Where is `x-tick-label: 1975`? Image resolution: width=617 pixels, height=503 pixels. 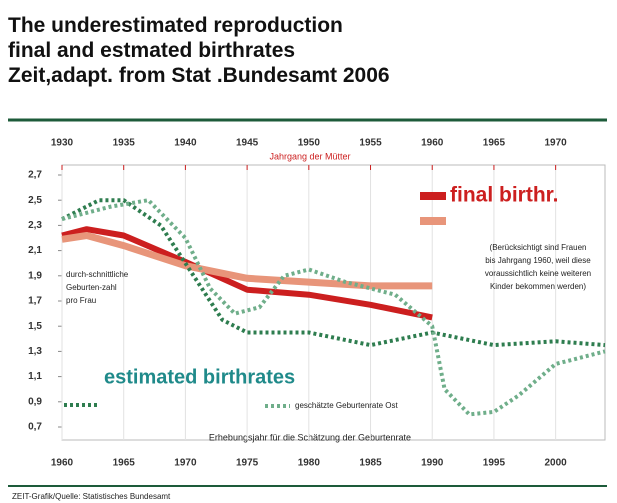 x-tick-label: 1975 is located at coordinates (247, 463).